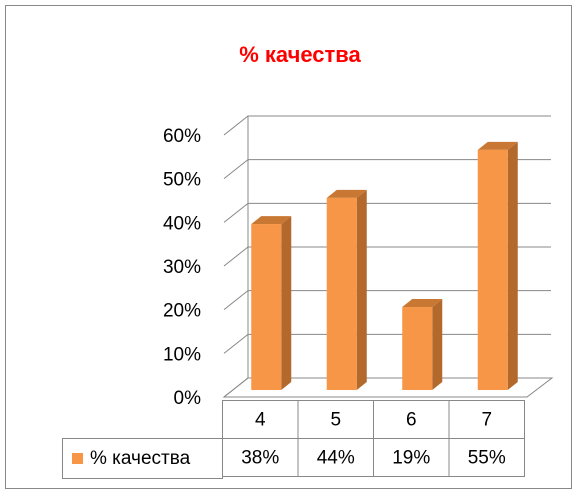 The height and width of the screenshot is (494, 577). Describe the element at coordinates (411, 420) in the screenshot. I see `x-tick-label: 6` at that location.